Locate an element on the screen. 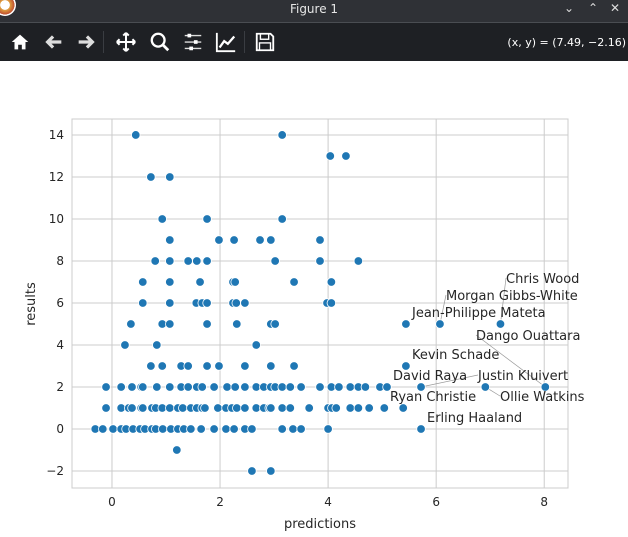 This screenshot has height=537, width=628. point-annotation: Erling Haaland is located at coordinates (474, 418).